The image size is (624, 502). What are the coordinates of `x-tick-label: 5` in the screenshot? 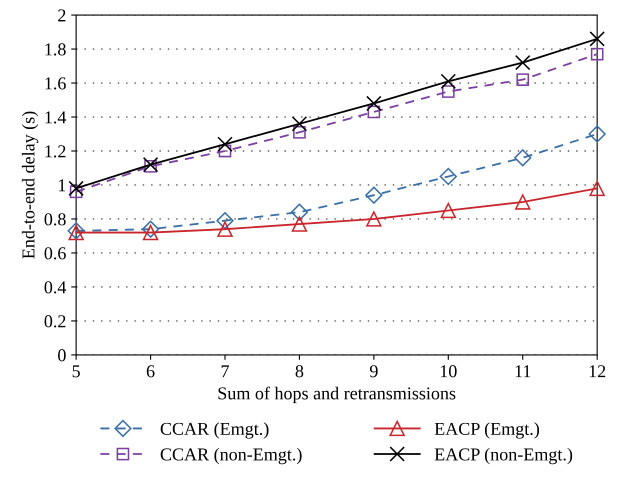 It's located at (76, 371).